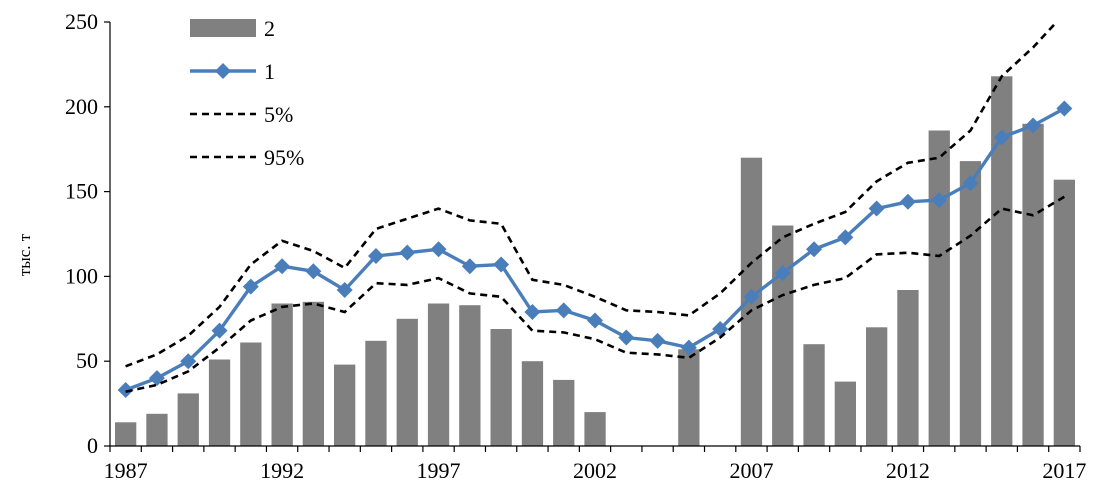  What do you see at coordinates (87, 360) in the screenshot?
I see `y-tick-label: 50` at bounding box center [87, 360].